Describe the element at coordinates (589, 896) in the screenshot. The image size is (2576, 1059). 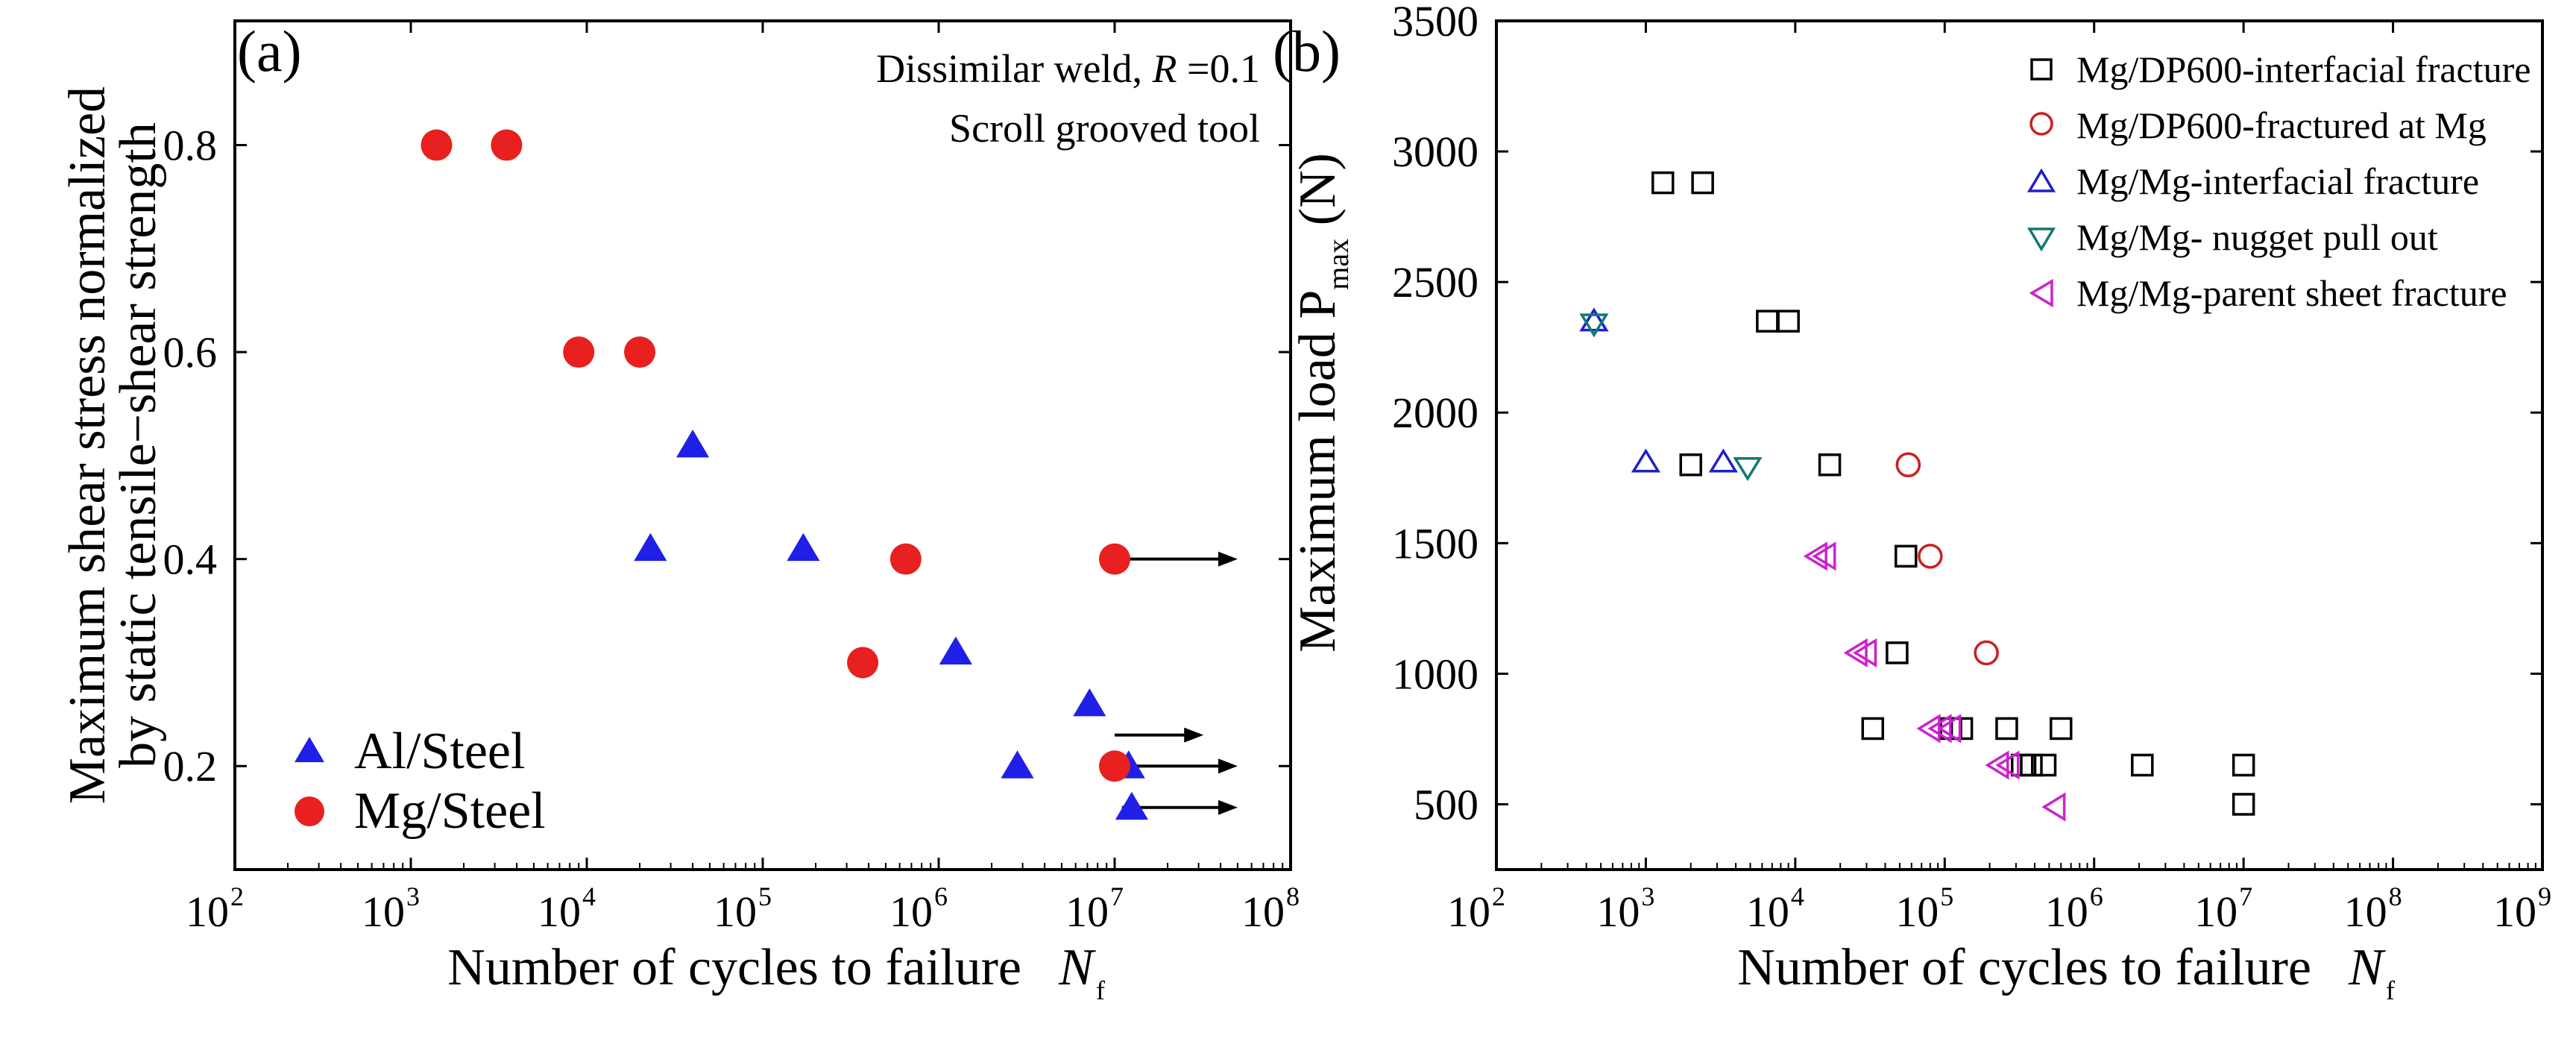
I see `panel-a-x-tick-exp-2: 4` at that location.